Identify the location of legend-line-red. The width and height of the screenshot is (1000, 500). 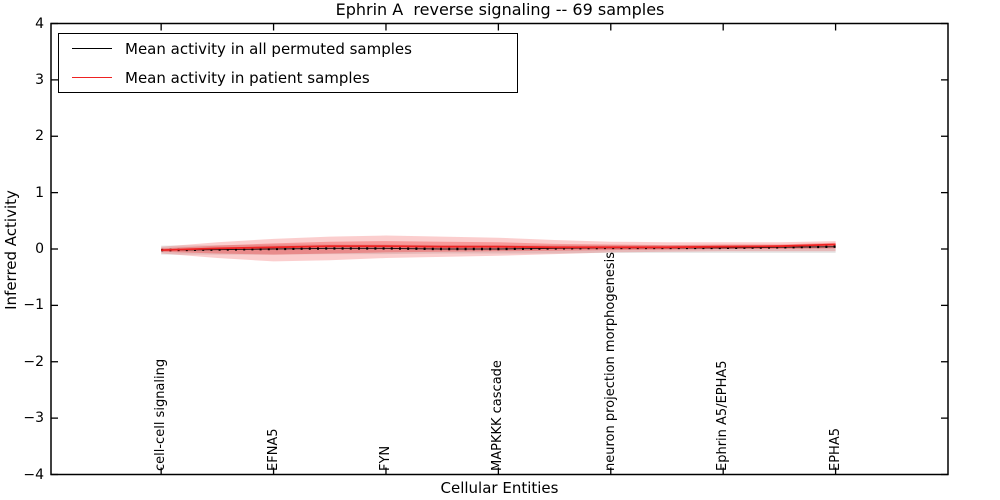
(92, 77).